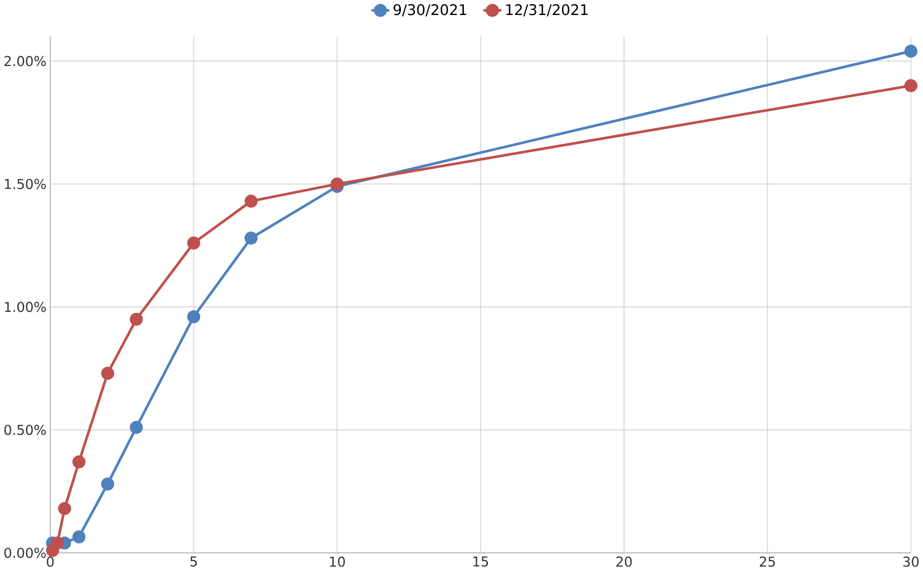  What do you see at coordinates (25, 61) in the screenshot?
I see `y-tick-label: 2.00%` at bounding box center [25, 61].